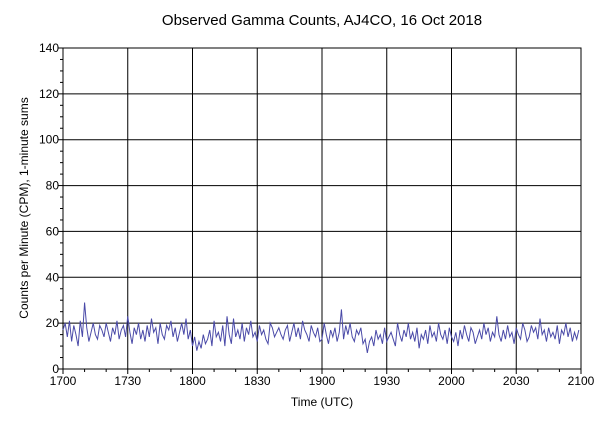  I want to click on x-tick-label: 1900, so click(322, 381).